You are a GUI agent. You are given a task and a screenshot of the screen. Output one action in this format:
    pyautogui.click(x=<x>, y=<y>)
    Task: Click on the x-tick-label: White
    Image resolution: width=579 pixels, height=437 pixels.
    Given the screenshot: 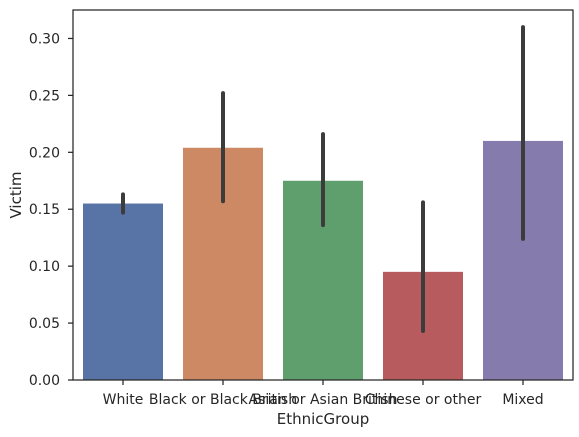 What is the action you would take?
    pyautogui.click(x=123, y=400)
    